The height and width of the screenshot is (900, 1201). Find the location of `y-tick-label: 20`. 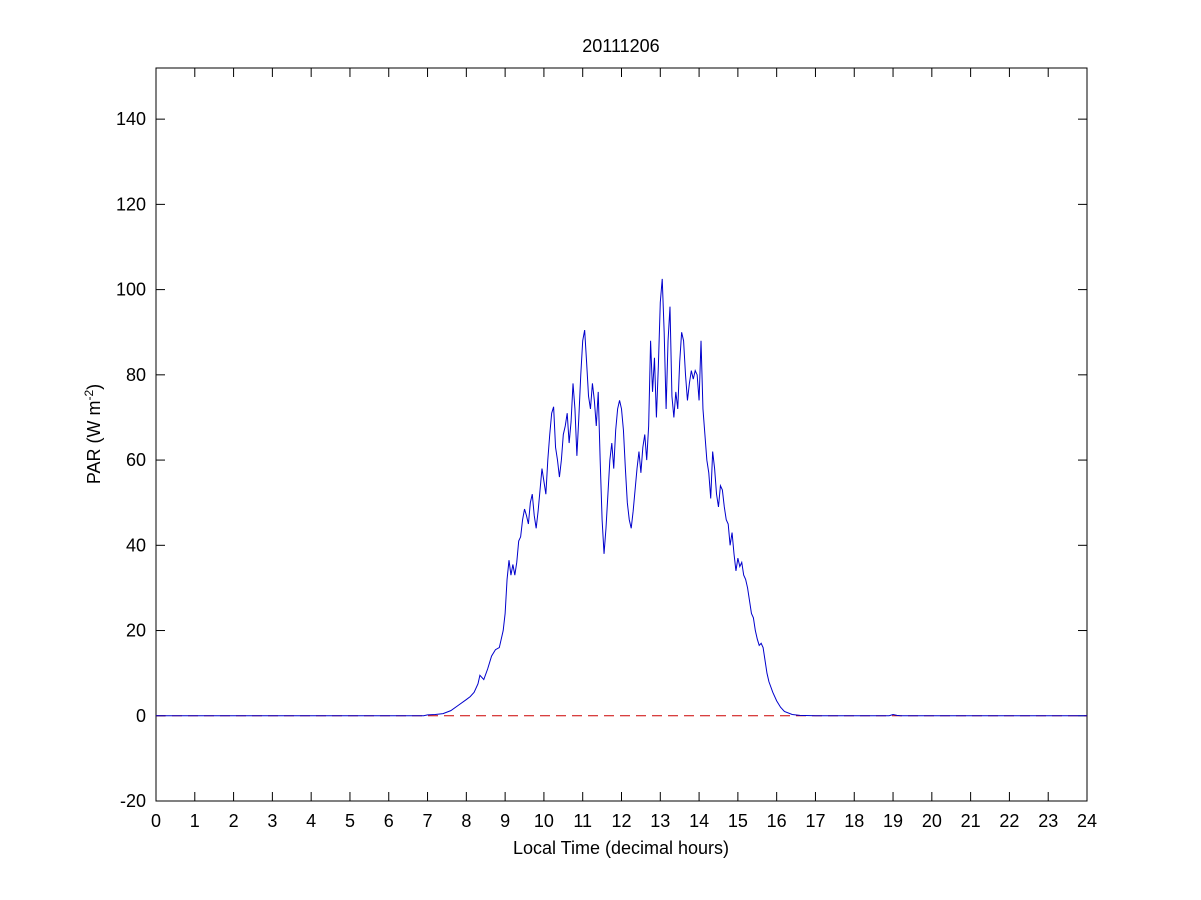

y-tick-label: 20 is located at coordinates (136, 631).